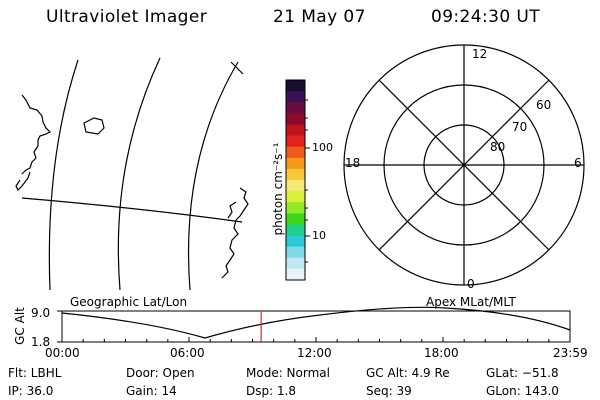 This screenshot has width=600, height=400. Describe the element at coordinates (471, 302) in the screenshot. I see `timeline-right-title: Apex MLat/MLT` at that location.